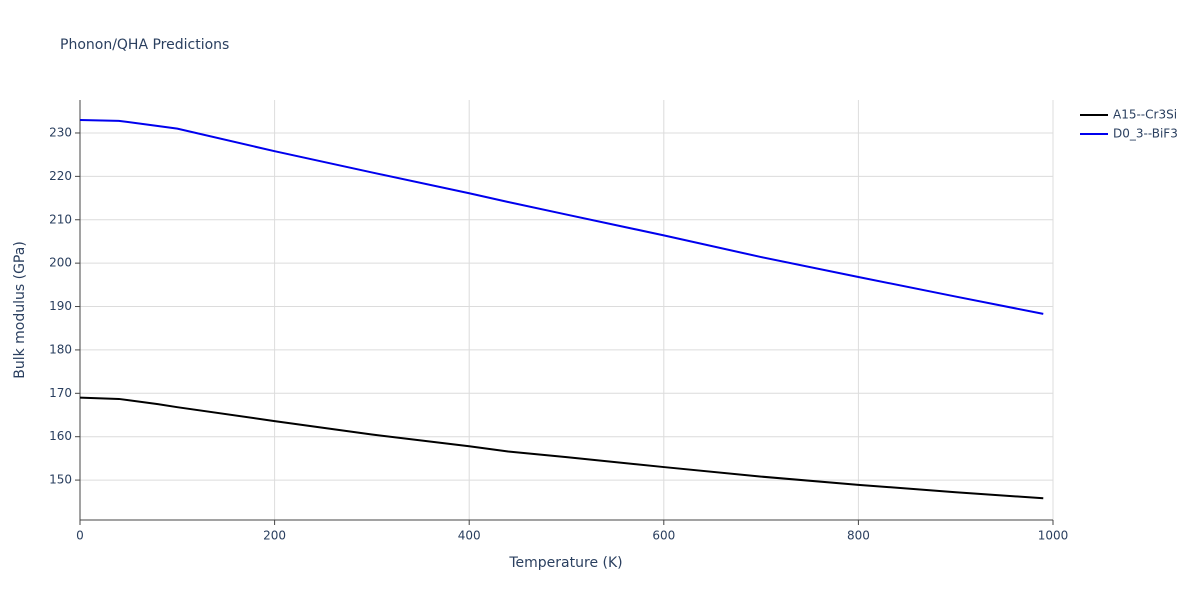  I want to click on x-tick-label: 200, so click(274, 536).